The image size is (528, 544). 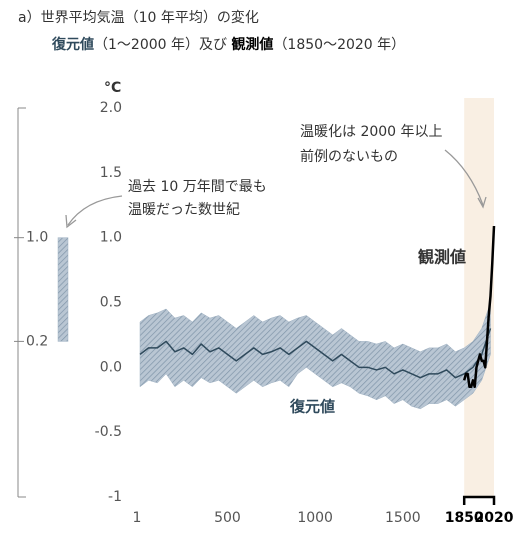 I want to click on annotation: 前例のないもの, so click(x=349, y=156).